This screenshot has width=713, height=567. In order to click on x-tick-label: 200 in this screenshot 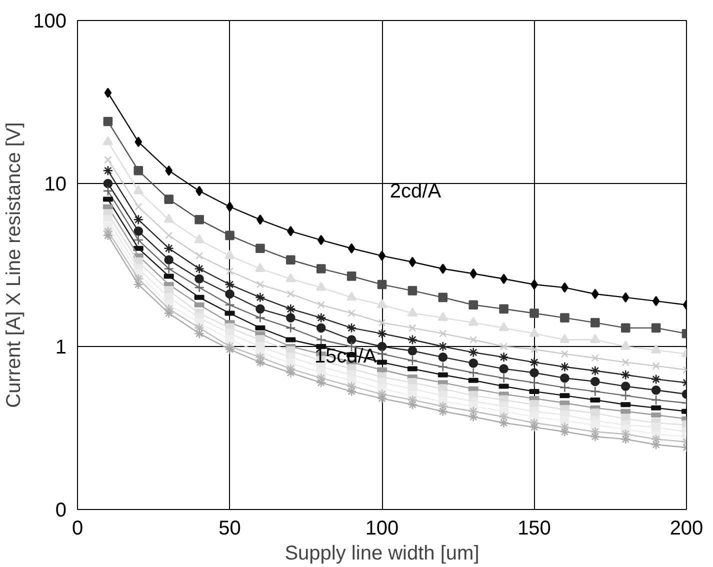, I will do `click(687, 529)`.